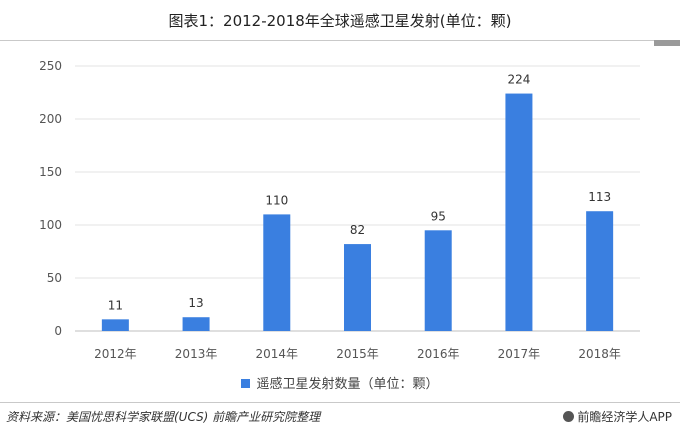 The image size is (680, 436). I want to click on data-label: 82, so click(357, 230).